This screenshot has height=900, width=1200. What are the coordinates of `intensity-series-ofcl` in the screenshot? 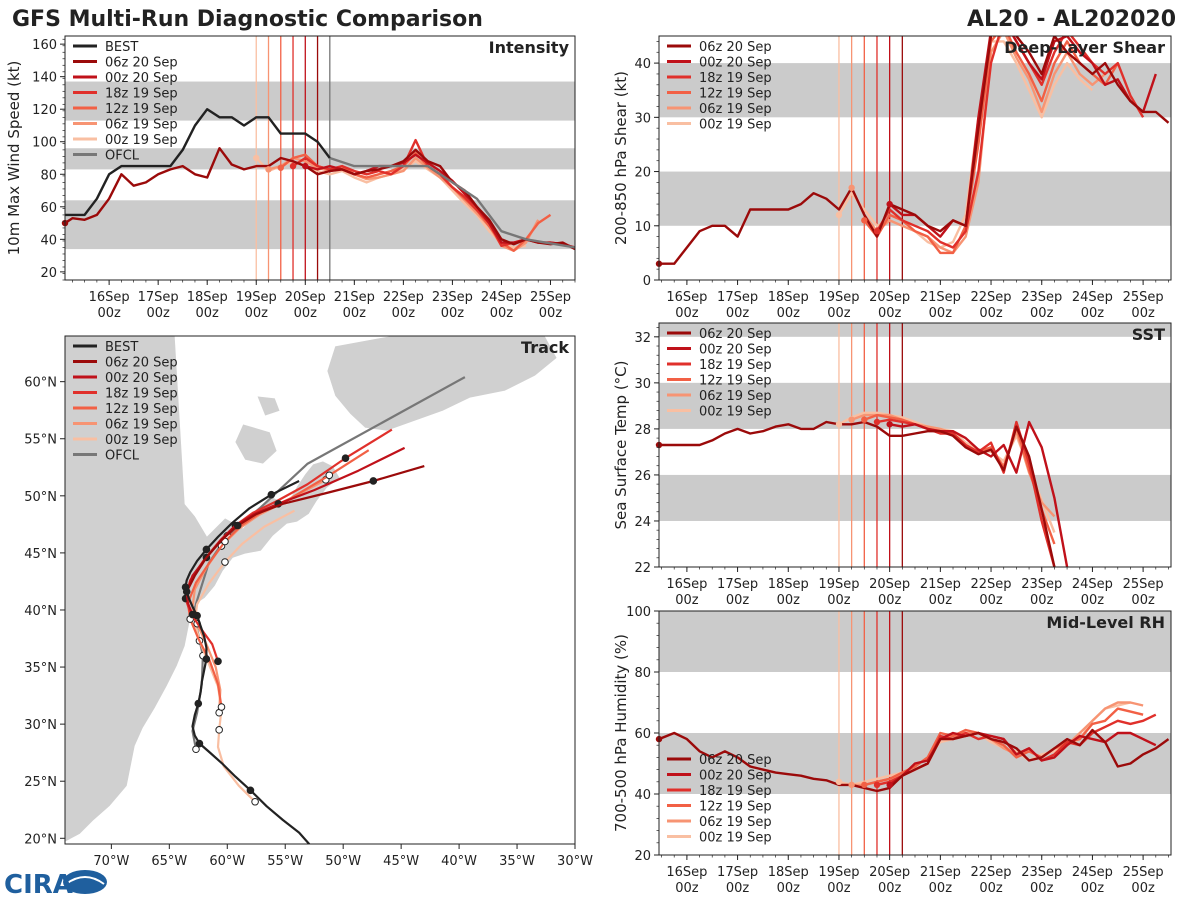 It's located at (452, 202).